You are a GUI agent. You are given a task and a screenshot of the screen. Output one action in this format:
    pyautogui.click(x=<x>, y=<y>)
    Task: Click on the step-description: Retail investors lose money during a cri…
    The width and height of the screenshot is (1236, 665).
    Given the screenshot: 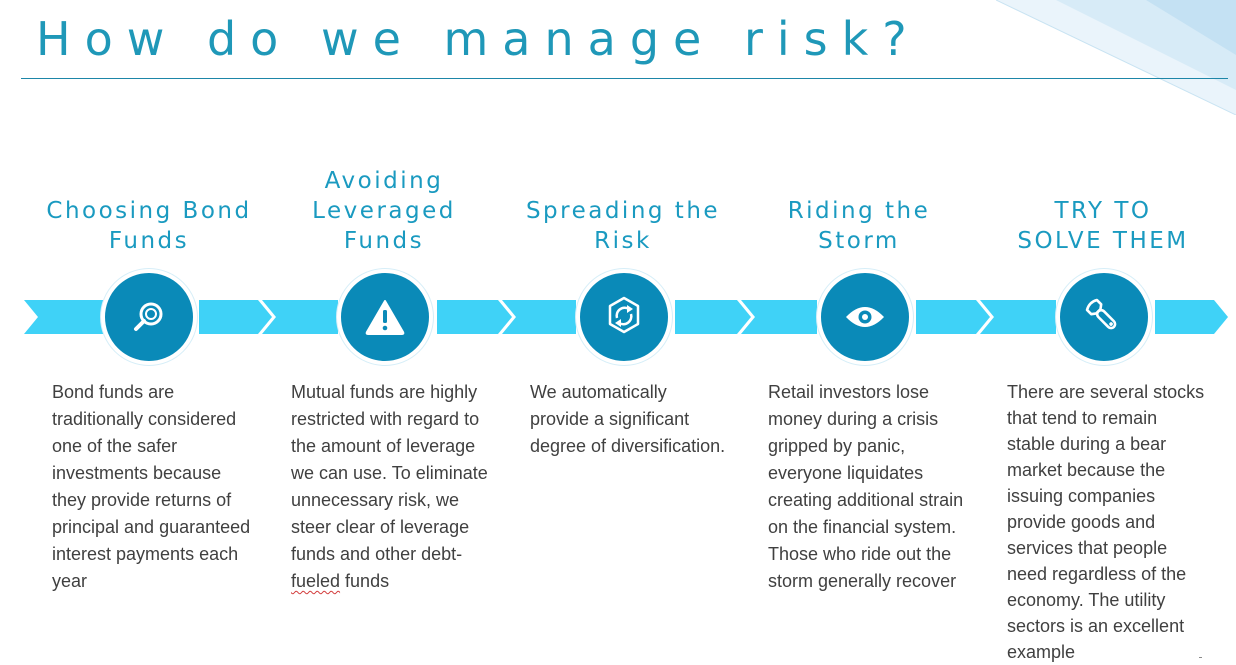 What is the action you would take?
    pyautogui.click(x=866, y=486)
    